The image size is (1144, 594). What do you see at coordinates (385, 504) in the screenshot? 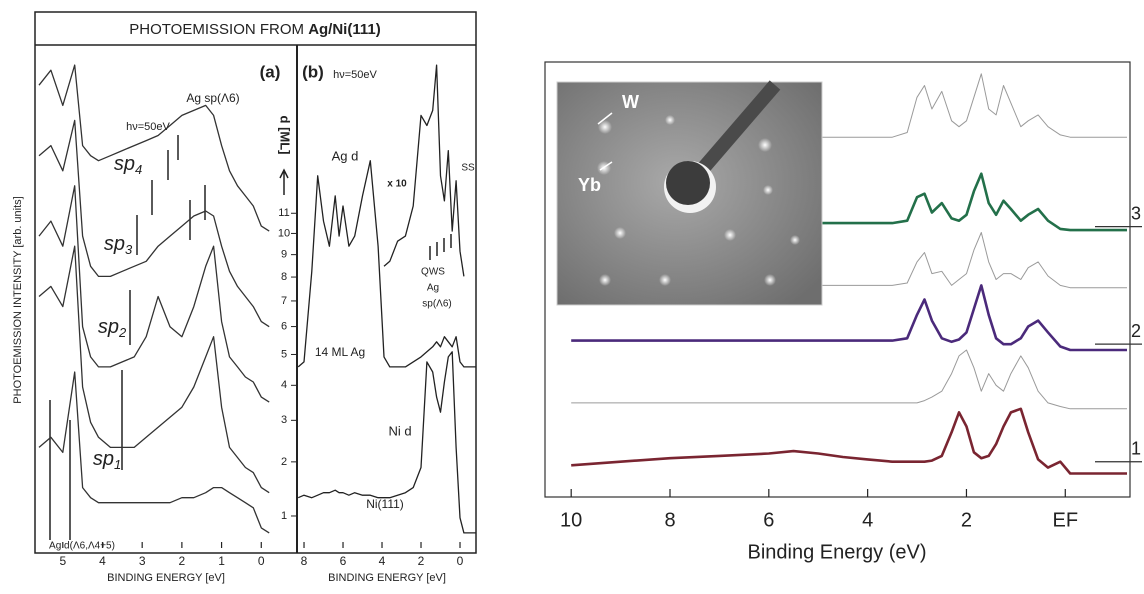
I see `series-label: Ni(111)` at bounding box center [385, 504].